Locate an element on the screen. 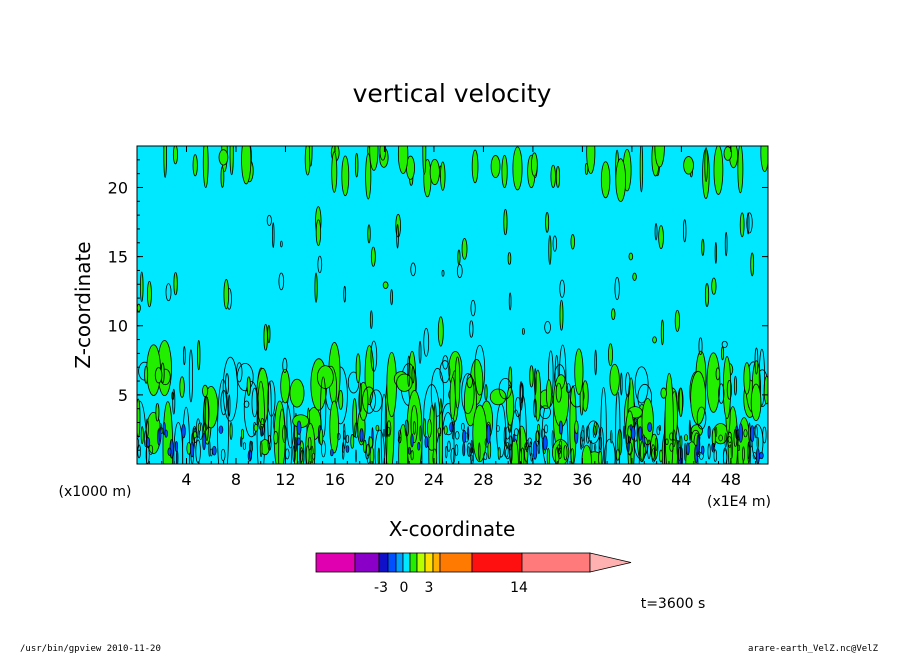  x-tick-label: 16 is located at coordinates (335, 479).